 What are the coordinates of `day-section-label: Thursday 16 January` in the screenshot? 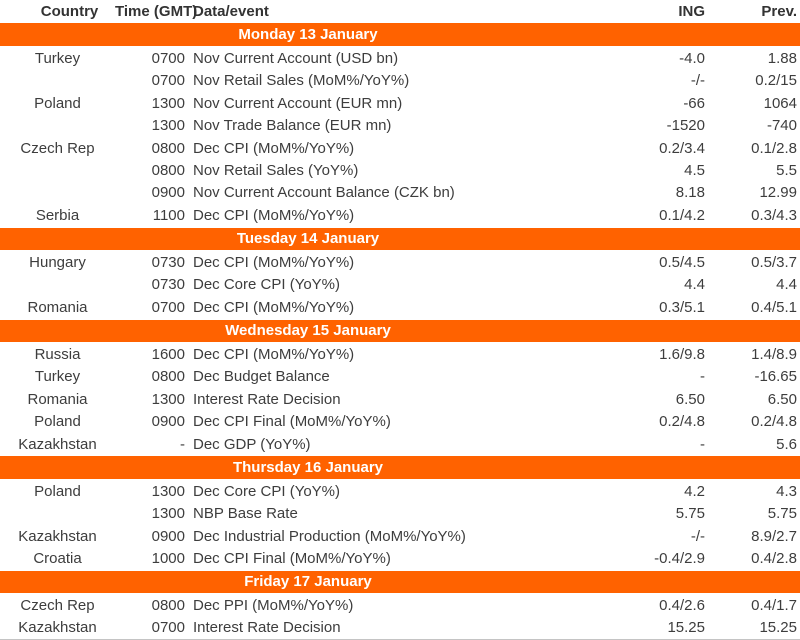 It's located at (308, 468).